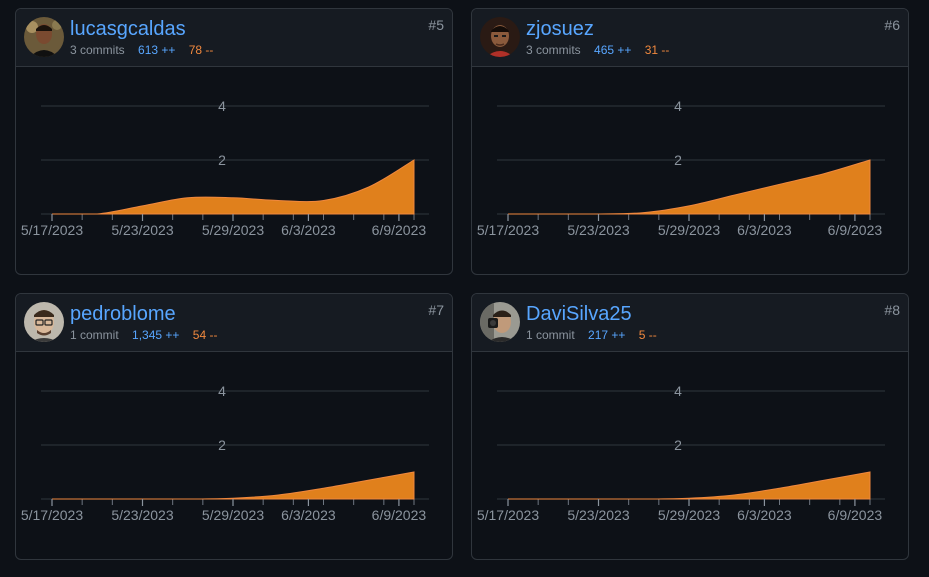  Describe the element at coordinates (157, 50) in the screenshot. I see `additions-count: 613 ++` at that location.